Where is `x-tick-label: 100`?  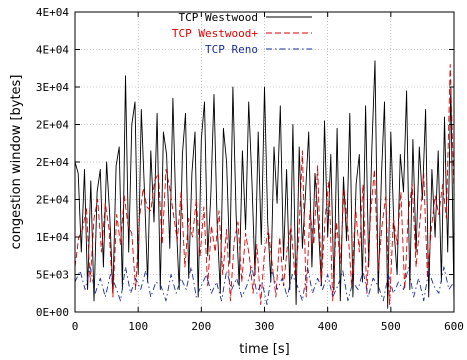 x-tick-label: 100 is located at coordinates (138, 326).